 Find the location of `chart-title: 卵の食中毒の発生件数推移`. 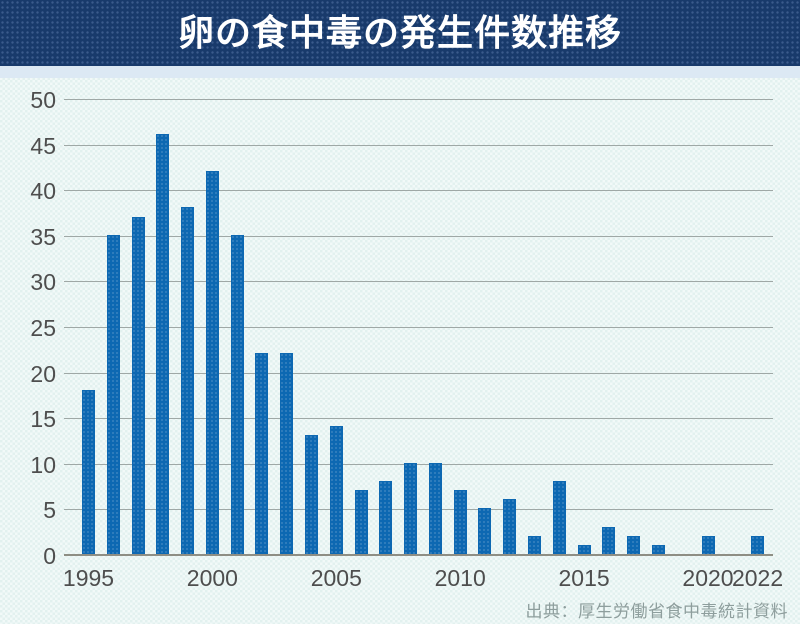

chart-title: 卵の食中毒の発生件数推移 is located at coordinates (399, 32).